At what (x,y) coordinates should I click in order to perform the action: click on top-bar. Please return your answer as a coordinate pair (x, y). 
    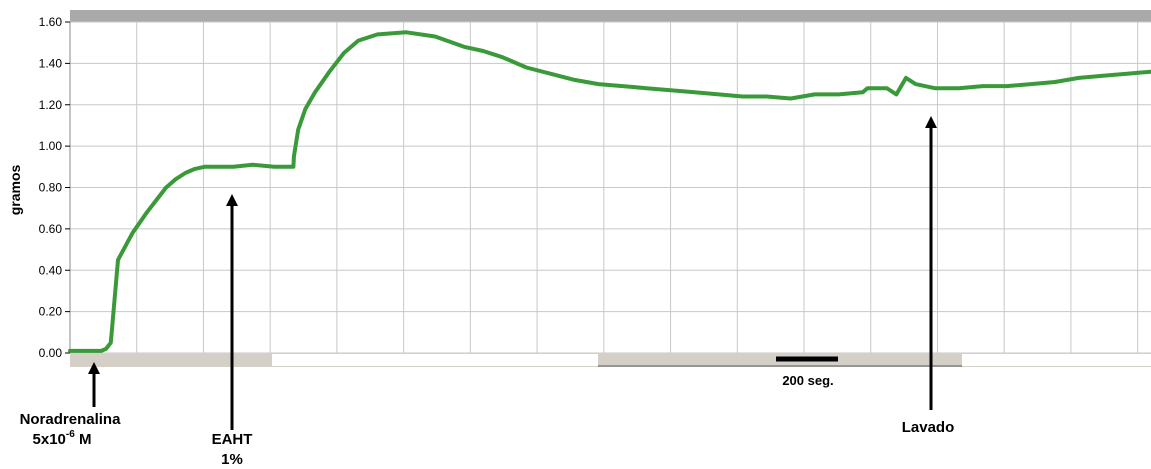
    Looking at the image, I should click on (610, 16).